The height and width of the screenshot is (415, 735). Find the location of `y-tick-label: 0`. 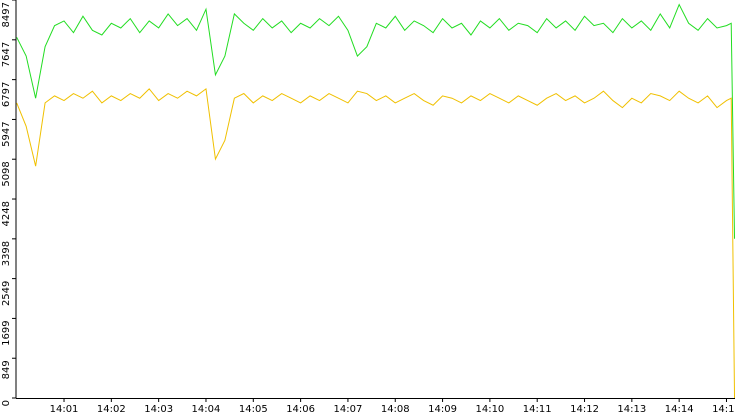

y-tick-label: 0 is located at coordinates (6, 403).